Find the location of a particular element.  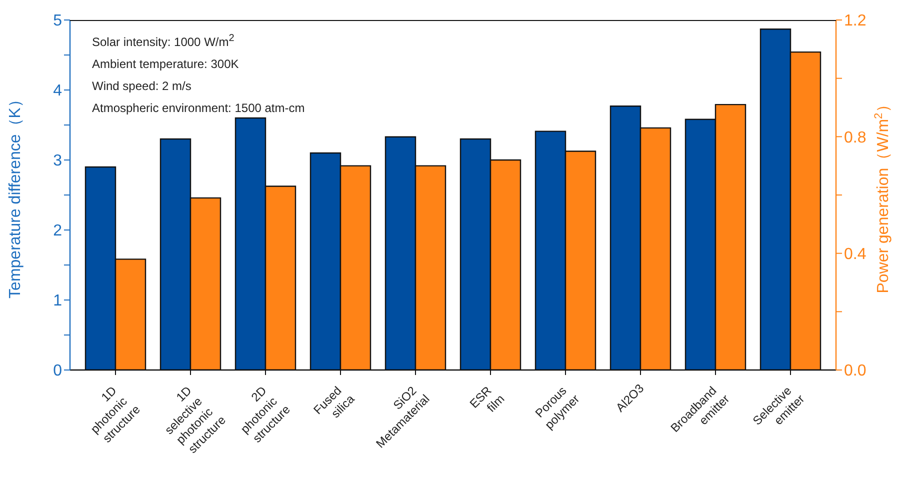

y2-tick-label: 0.8 is located at coordinates (855, 137).